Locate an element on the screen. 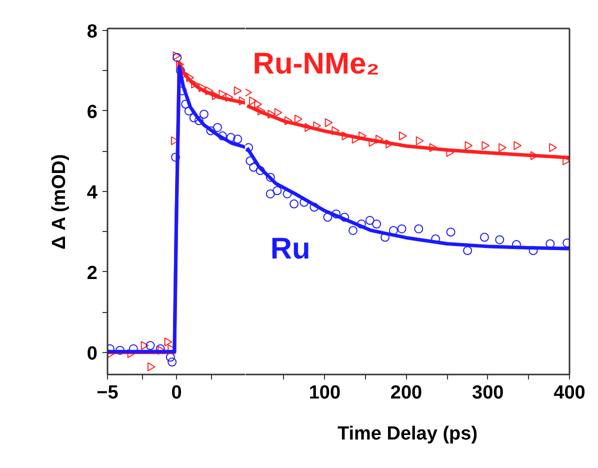  y-tick-label: 8 is located at coordinates (92, 32).